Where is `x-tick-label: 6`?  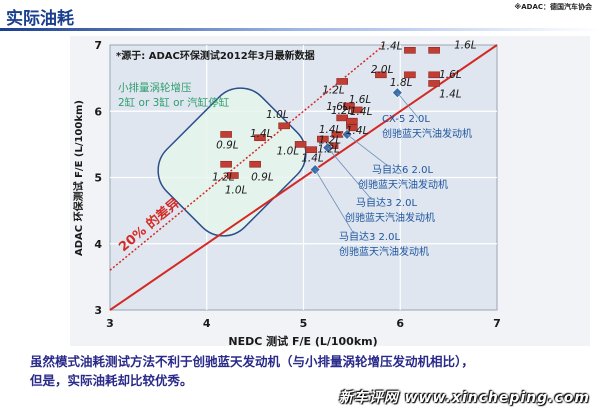
x-tick-label: 6 is located at coordinates (400, 323).